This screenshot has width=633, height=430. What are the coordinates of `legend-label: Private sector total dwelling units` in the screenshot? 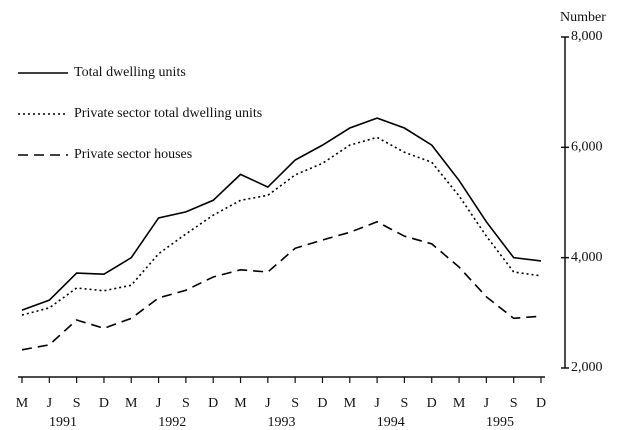 It's located at (168, 113).